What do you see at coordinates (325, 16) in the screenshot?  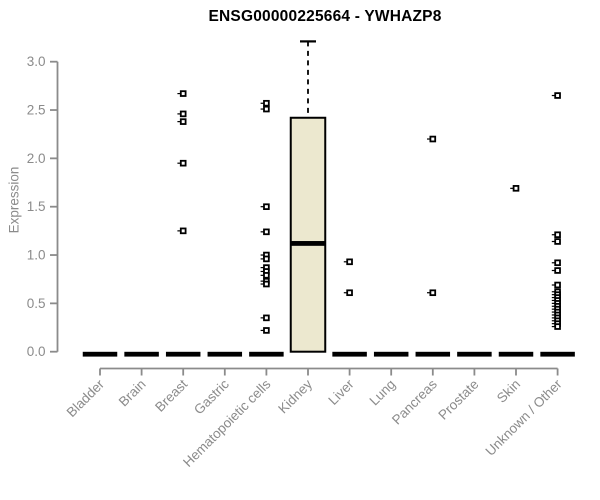 I see `chart-title: ENSG00000225664 - YWHAZP8` at bounding box center [325, 16].